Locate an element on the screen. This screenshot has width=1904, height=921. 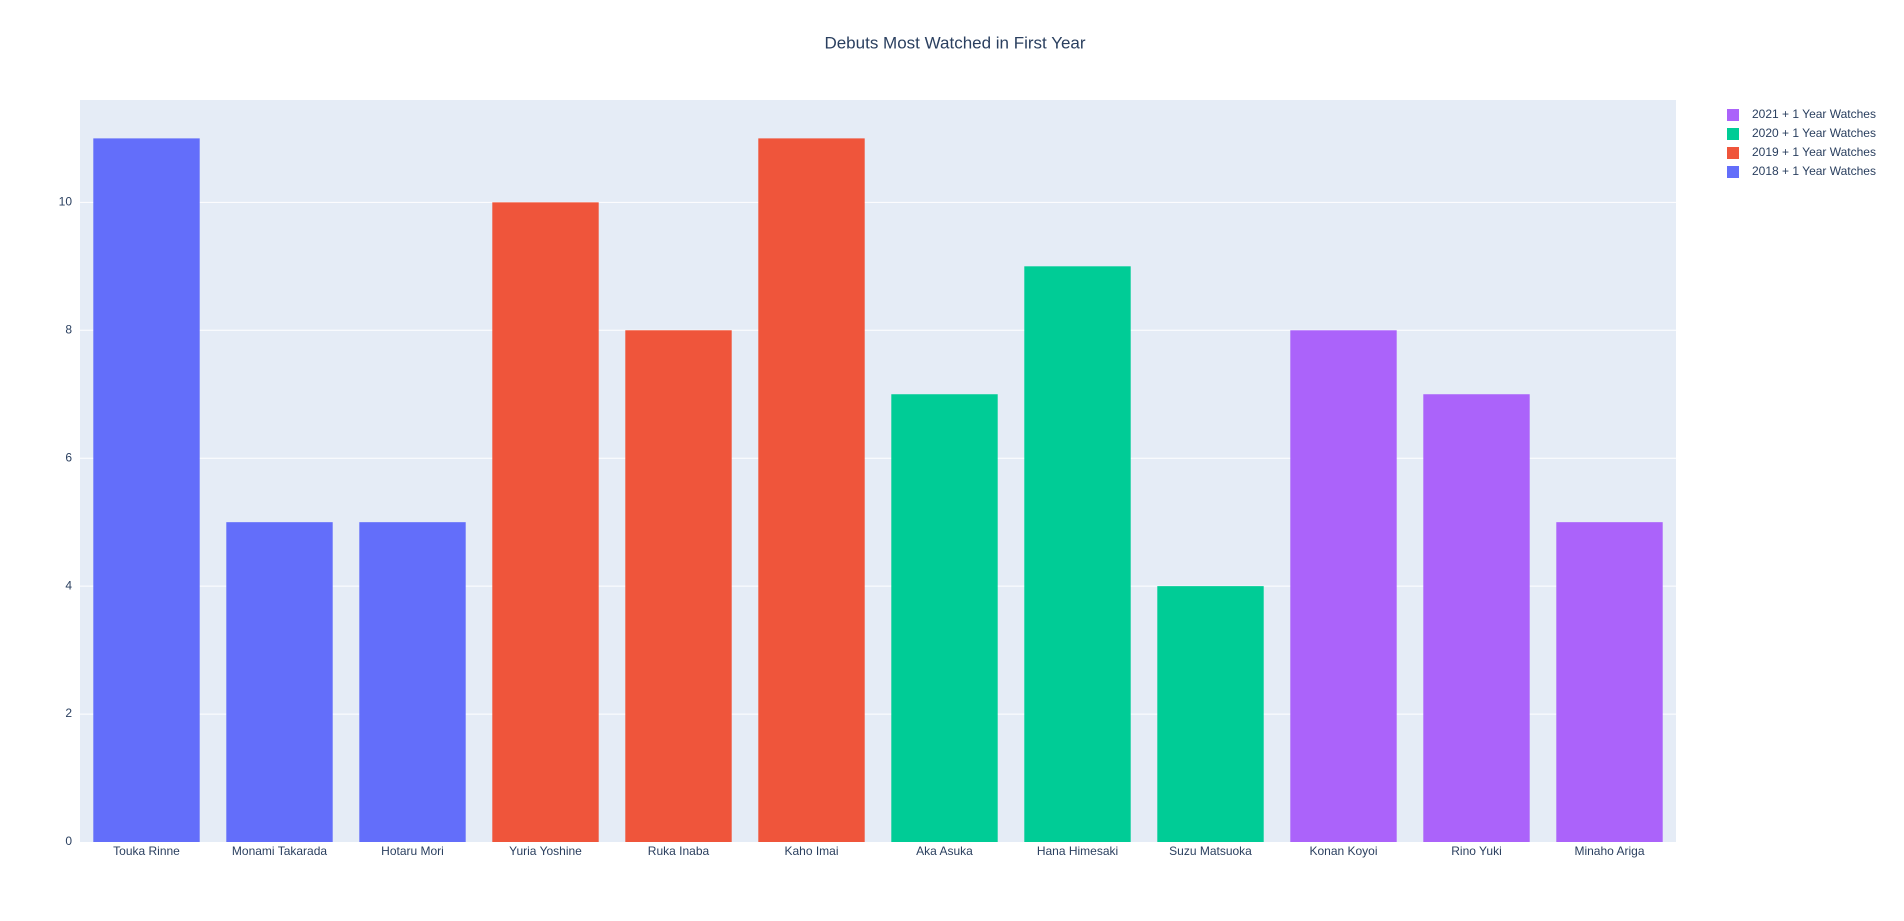
x-tick-label: Konan Koyoi is located at coordinates (1343, 851).